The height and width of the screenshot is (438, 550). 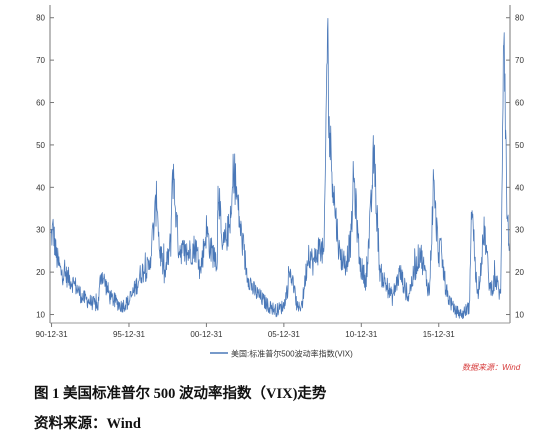 I want to click on x-tick-label: 05-12-31, so click(x=284, y=334).